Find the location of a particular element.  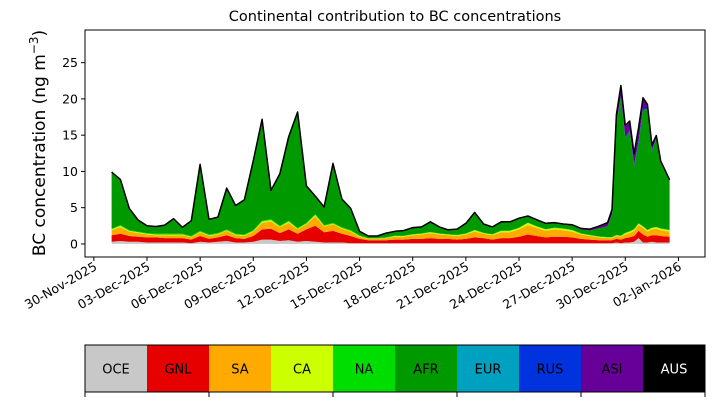

y-axis: 0 5 10 15 20 25 is located at coordinates (73, 153).